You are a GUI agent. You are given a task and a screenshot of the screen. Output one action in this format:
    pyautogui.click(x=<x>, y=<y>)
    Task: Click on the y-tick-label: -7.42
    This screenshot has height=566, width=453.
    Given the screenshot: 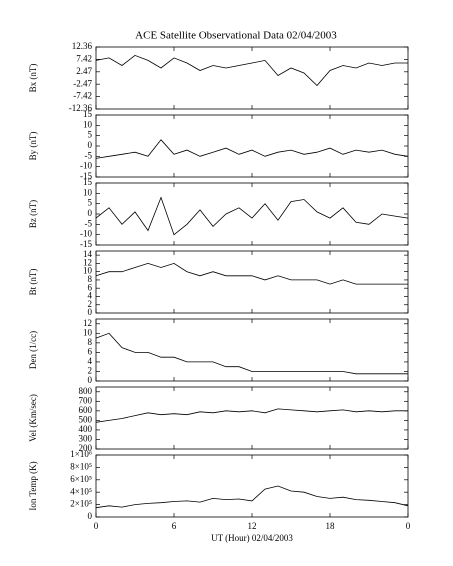 What is the action you would take?
    pyautogui.click(x=82, y=96)
    